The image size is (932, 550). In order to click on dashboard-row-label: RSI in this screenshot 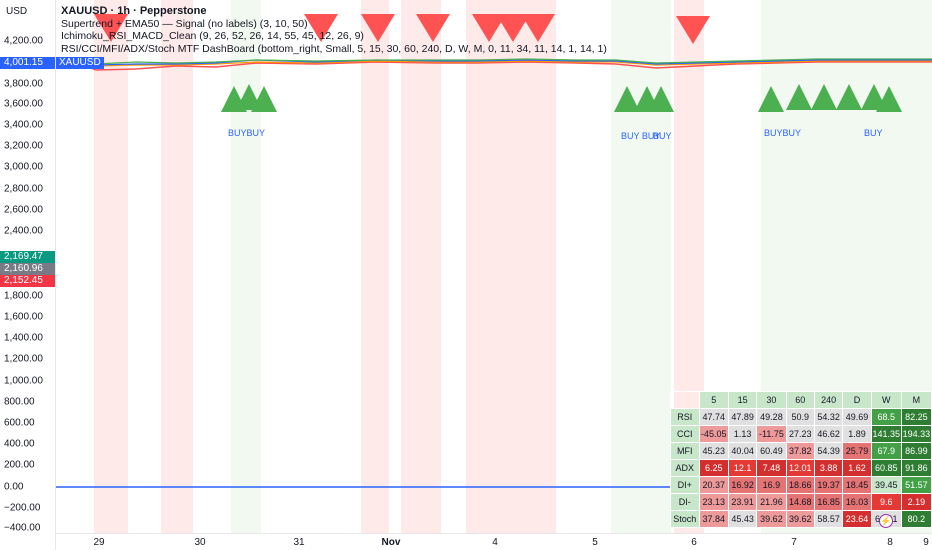, I will do `click(685, 417)`.